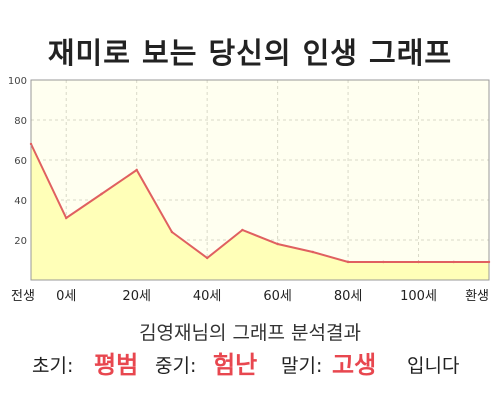  I want to click on x-tick-label: 80세, so click(348, 296).